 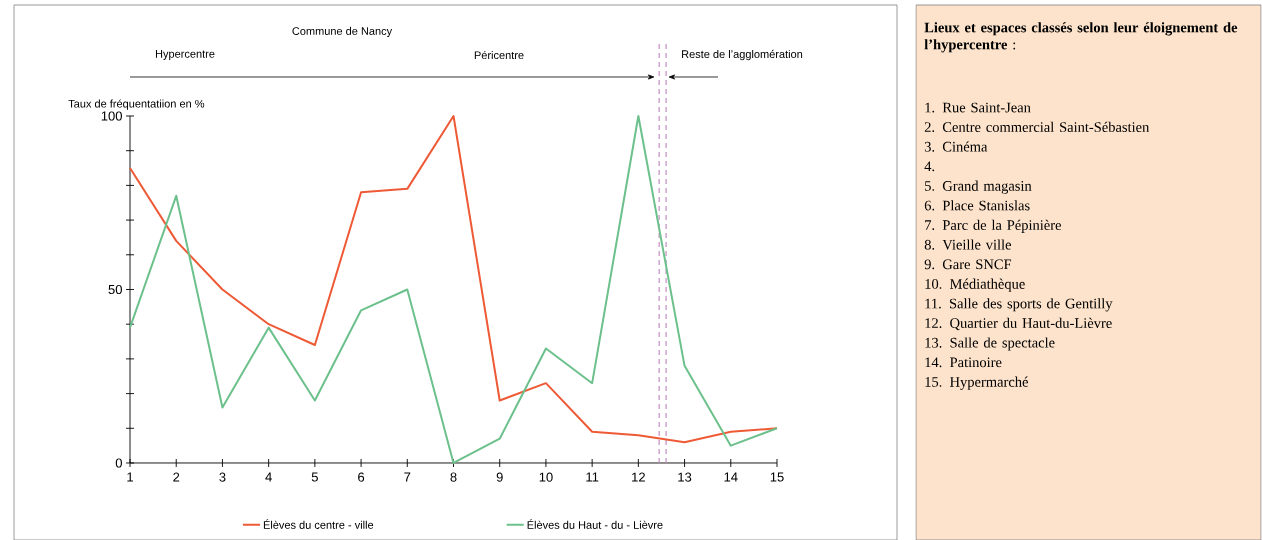 I want to click on text: 2. Centre commercial Saint-Sébastien, so click(x=1037, y=127).